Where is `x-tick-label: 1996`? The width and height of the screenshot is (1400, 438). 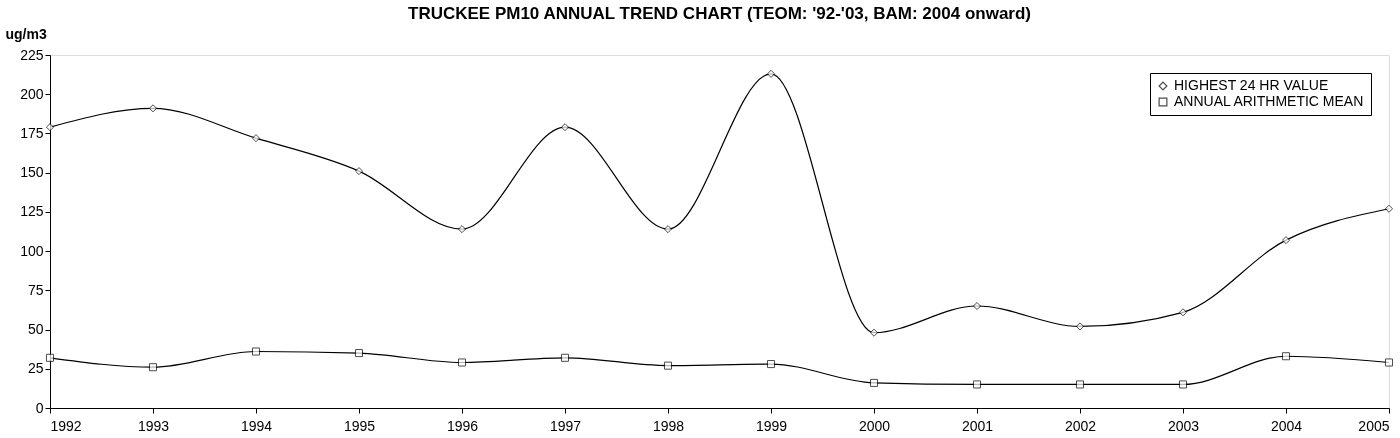
x-tick-label: 1996 is located at coordinates (462, 425).